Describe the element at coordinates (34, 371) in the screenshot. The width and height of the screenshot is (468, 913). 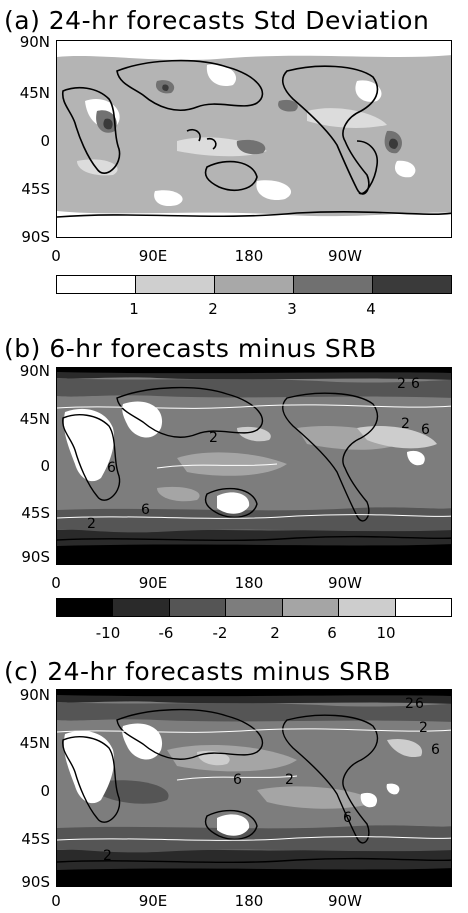
I see `panel-b-ytick-90n: 90N` at that location.